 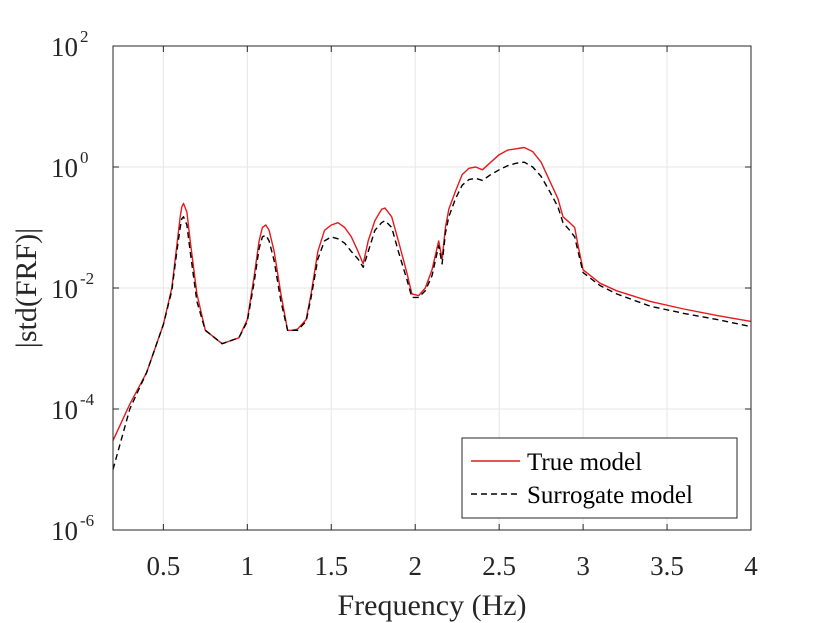 I want to click on x-axis-title: Frequency (Hz), so click(x=431, y=605).